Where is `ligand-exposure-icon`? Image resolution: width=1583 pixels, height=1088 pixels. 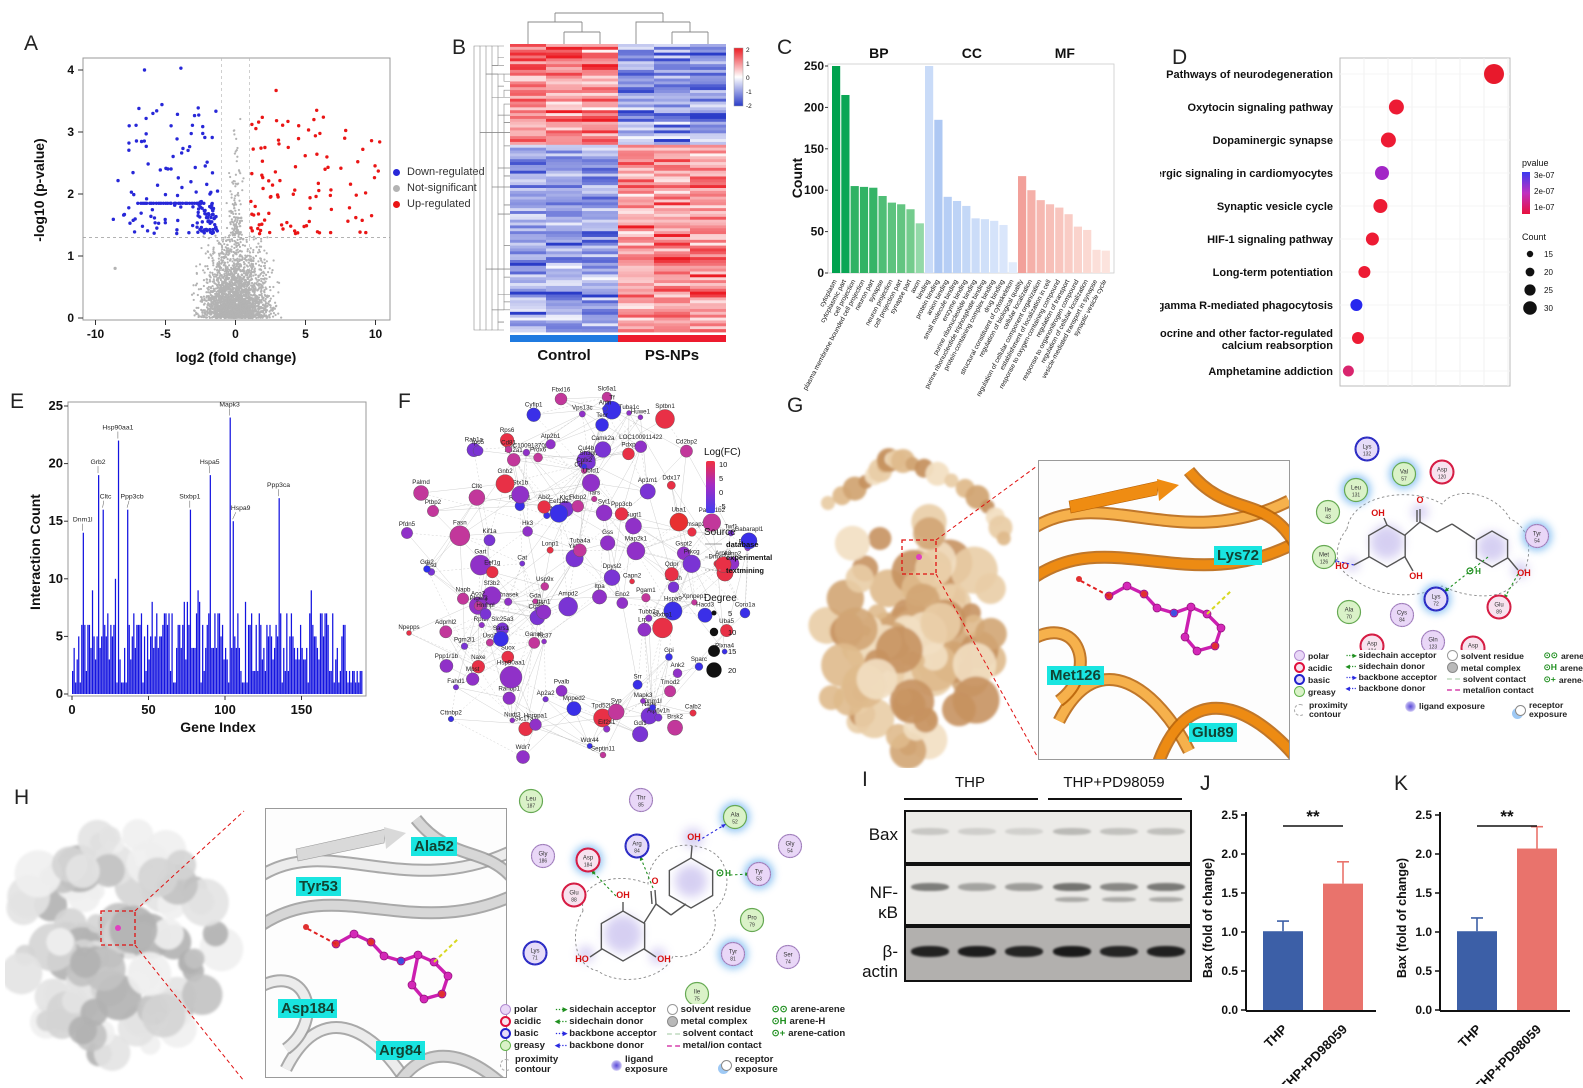
ligand-exposure-icon is located at coordinates (1410, 706).